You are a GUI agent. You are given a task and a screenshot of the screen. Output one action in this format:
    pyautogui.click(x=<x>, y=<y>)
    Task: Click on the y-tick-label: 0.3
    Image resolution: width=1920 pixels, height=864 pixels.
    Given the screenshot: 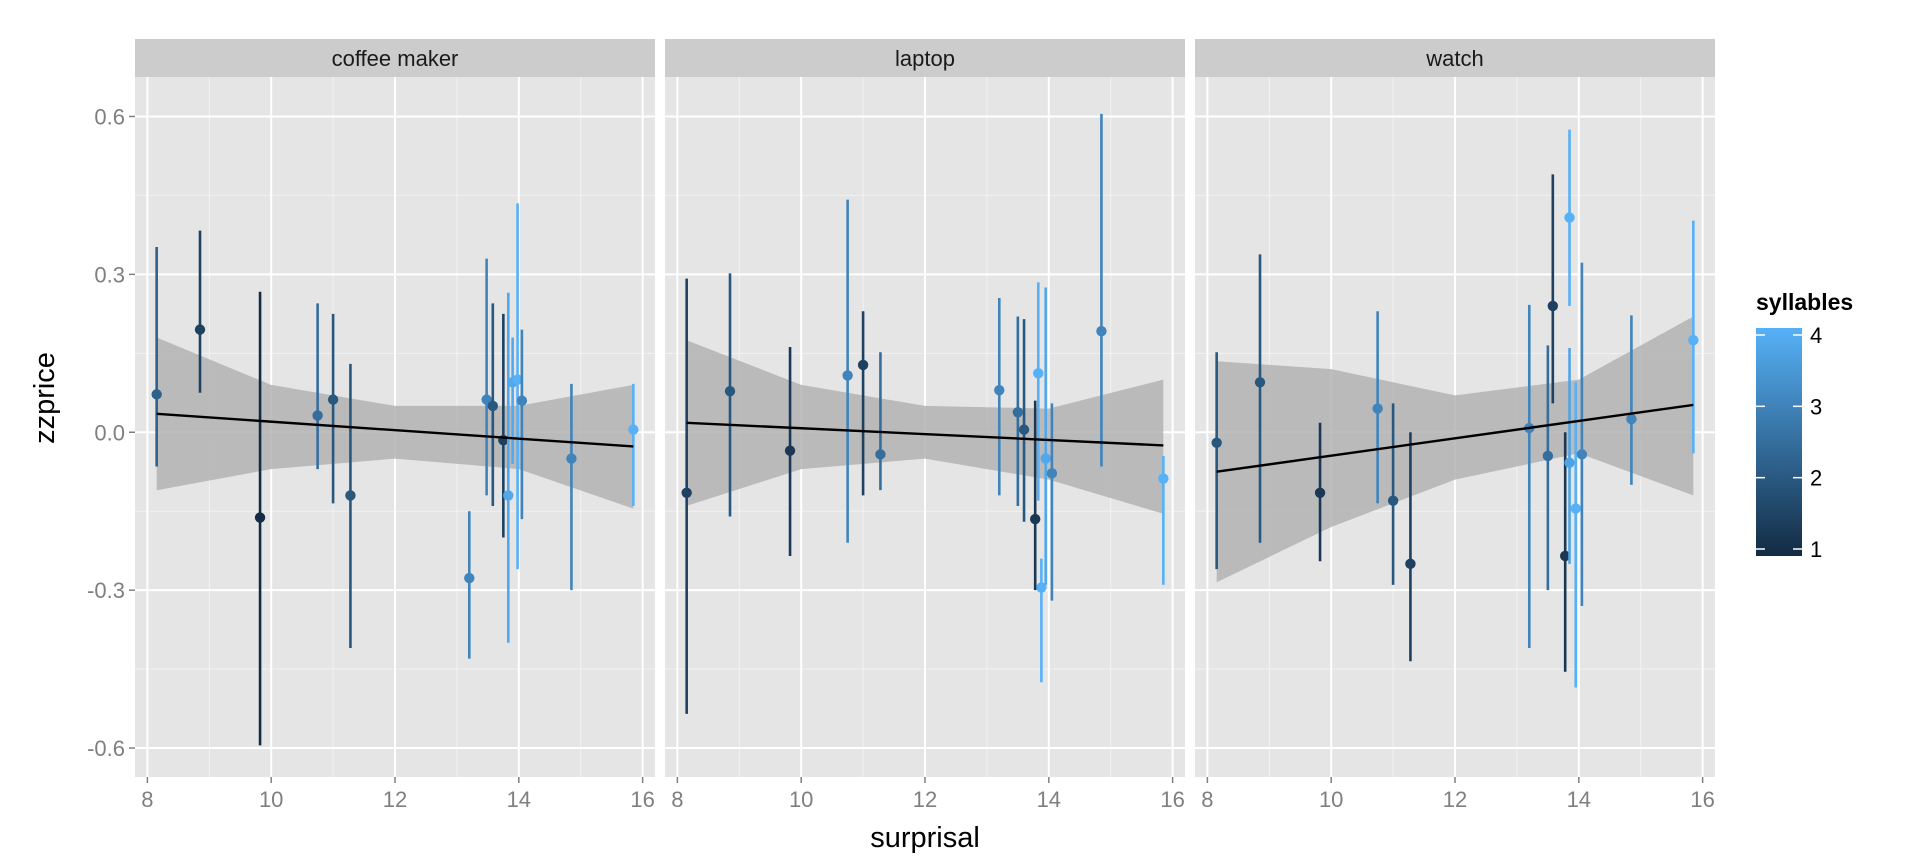 What is the action you would take?
    pyautogui.click(x=109, y=274)
    